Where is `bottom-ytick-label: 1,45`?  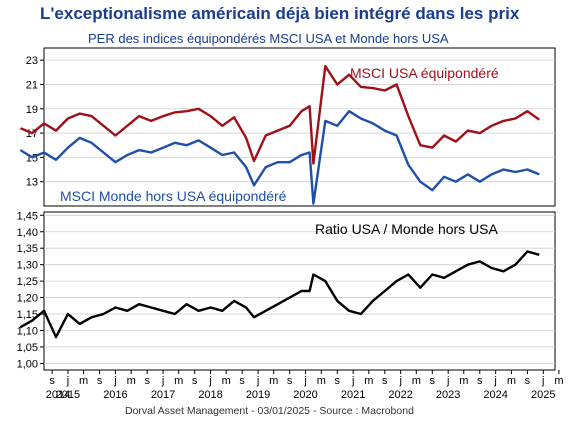
bottom-ytick-label: 1,45 is located at coordinates (27, 216).